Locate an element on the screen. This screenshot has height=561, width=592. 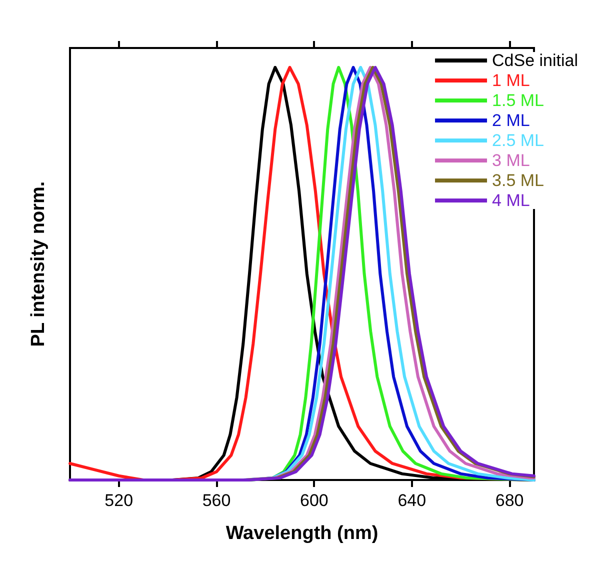
y-axis-title: PL intensity norm. is located at coordinates (38, 264).